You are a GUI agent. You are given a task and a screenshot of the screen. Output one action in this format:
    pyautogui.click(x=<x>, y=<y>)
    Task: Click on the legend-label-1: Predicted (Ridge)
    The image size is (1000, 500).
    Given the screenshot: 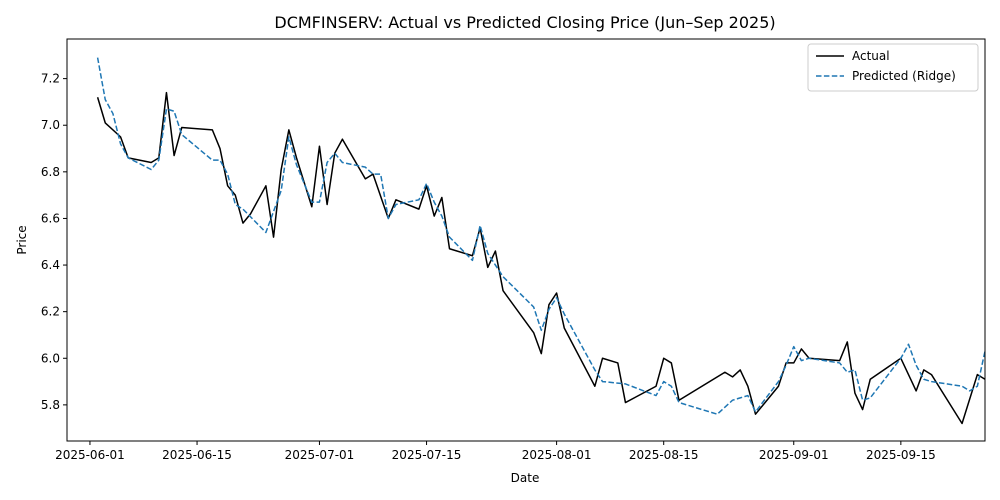 What is the action you would take?
    pyautogui.click(x=904, y=76)
    